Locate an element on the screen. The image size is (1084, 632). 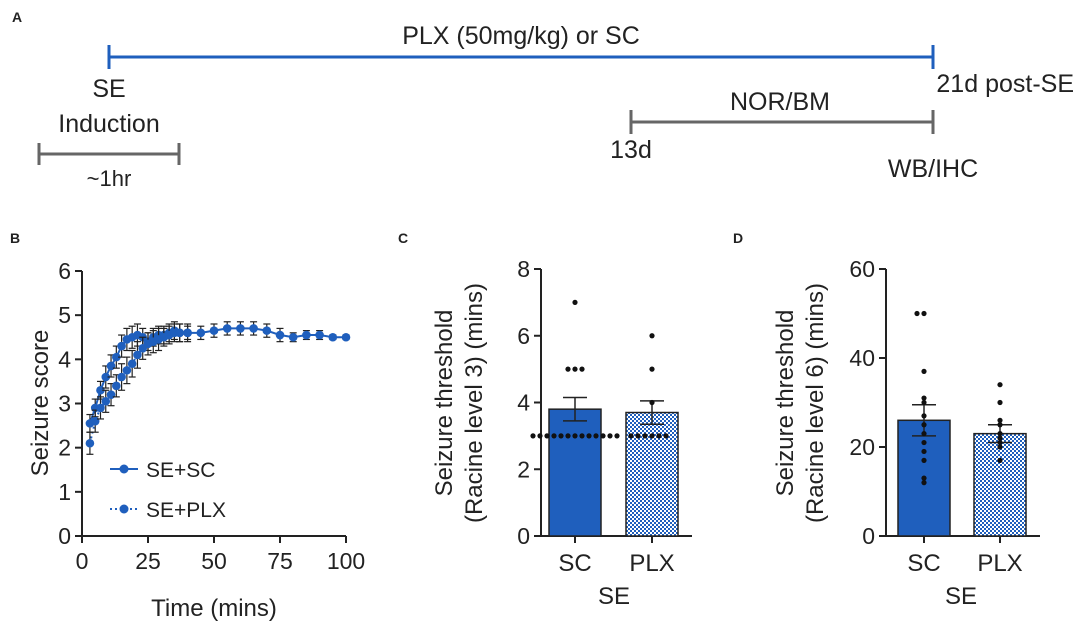
panel-a-label: A is located at coordinates (17, 17).